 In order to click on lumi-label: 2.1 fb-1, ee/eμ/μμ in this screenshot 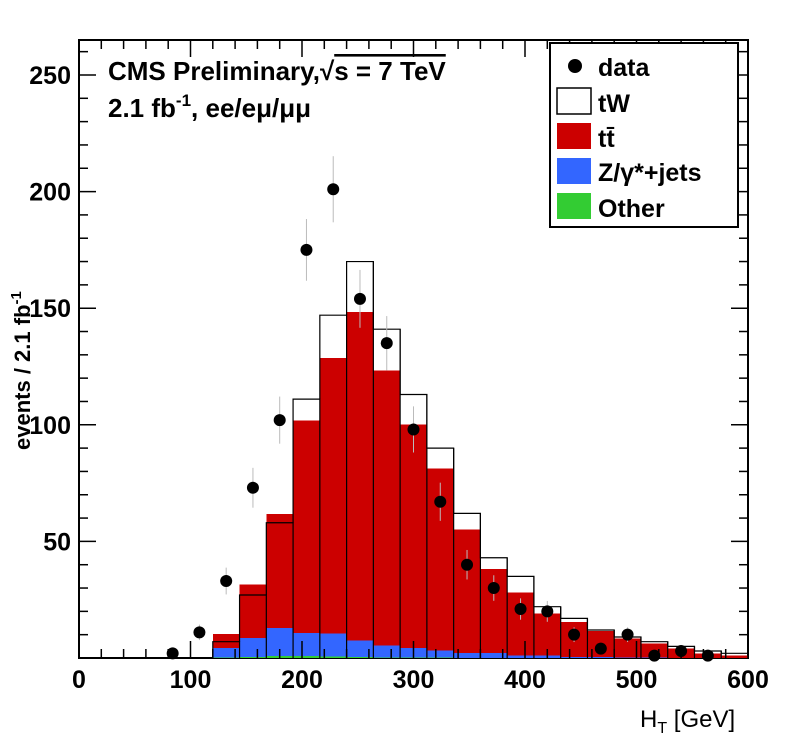, I will do `click(209, 107)`.